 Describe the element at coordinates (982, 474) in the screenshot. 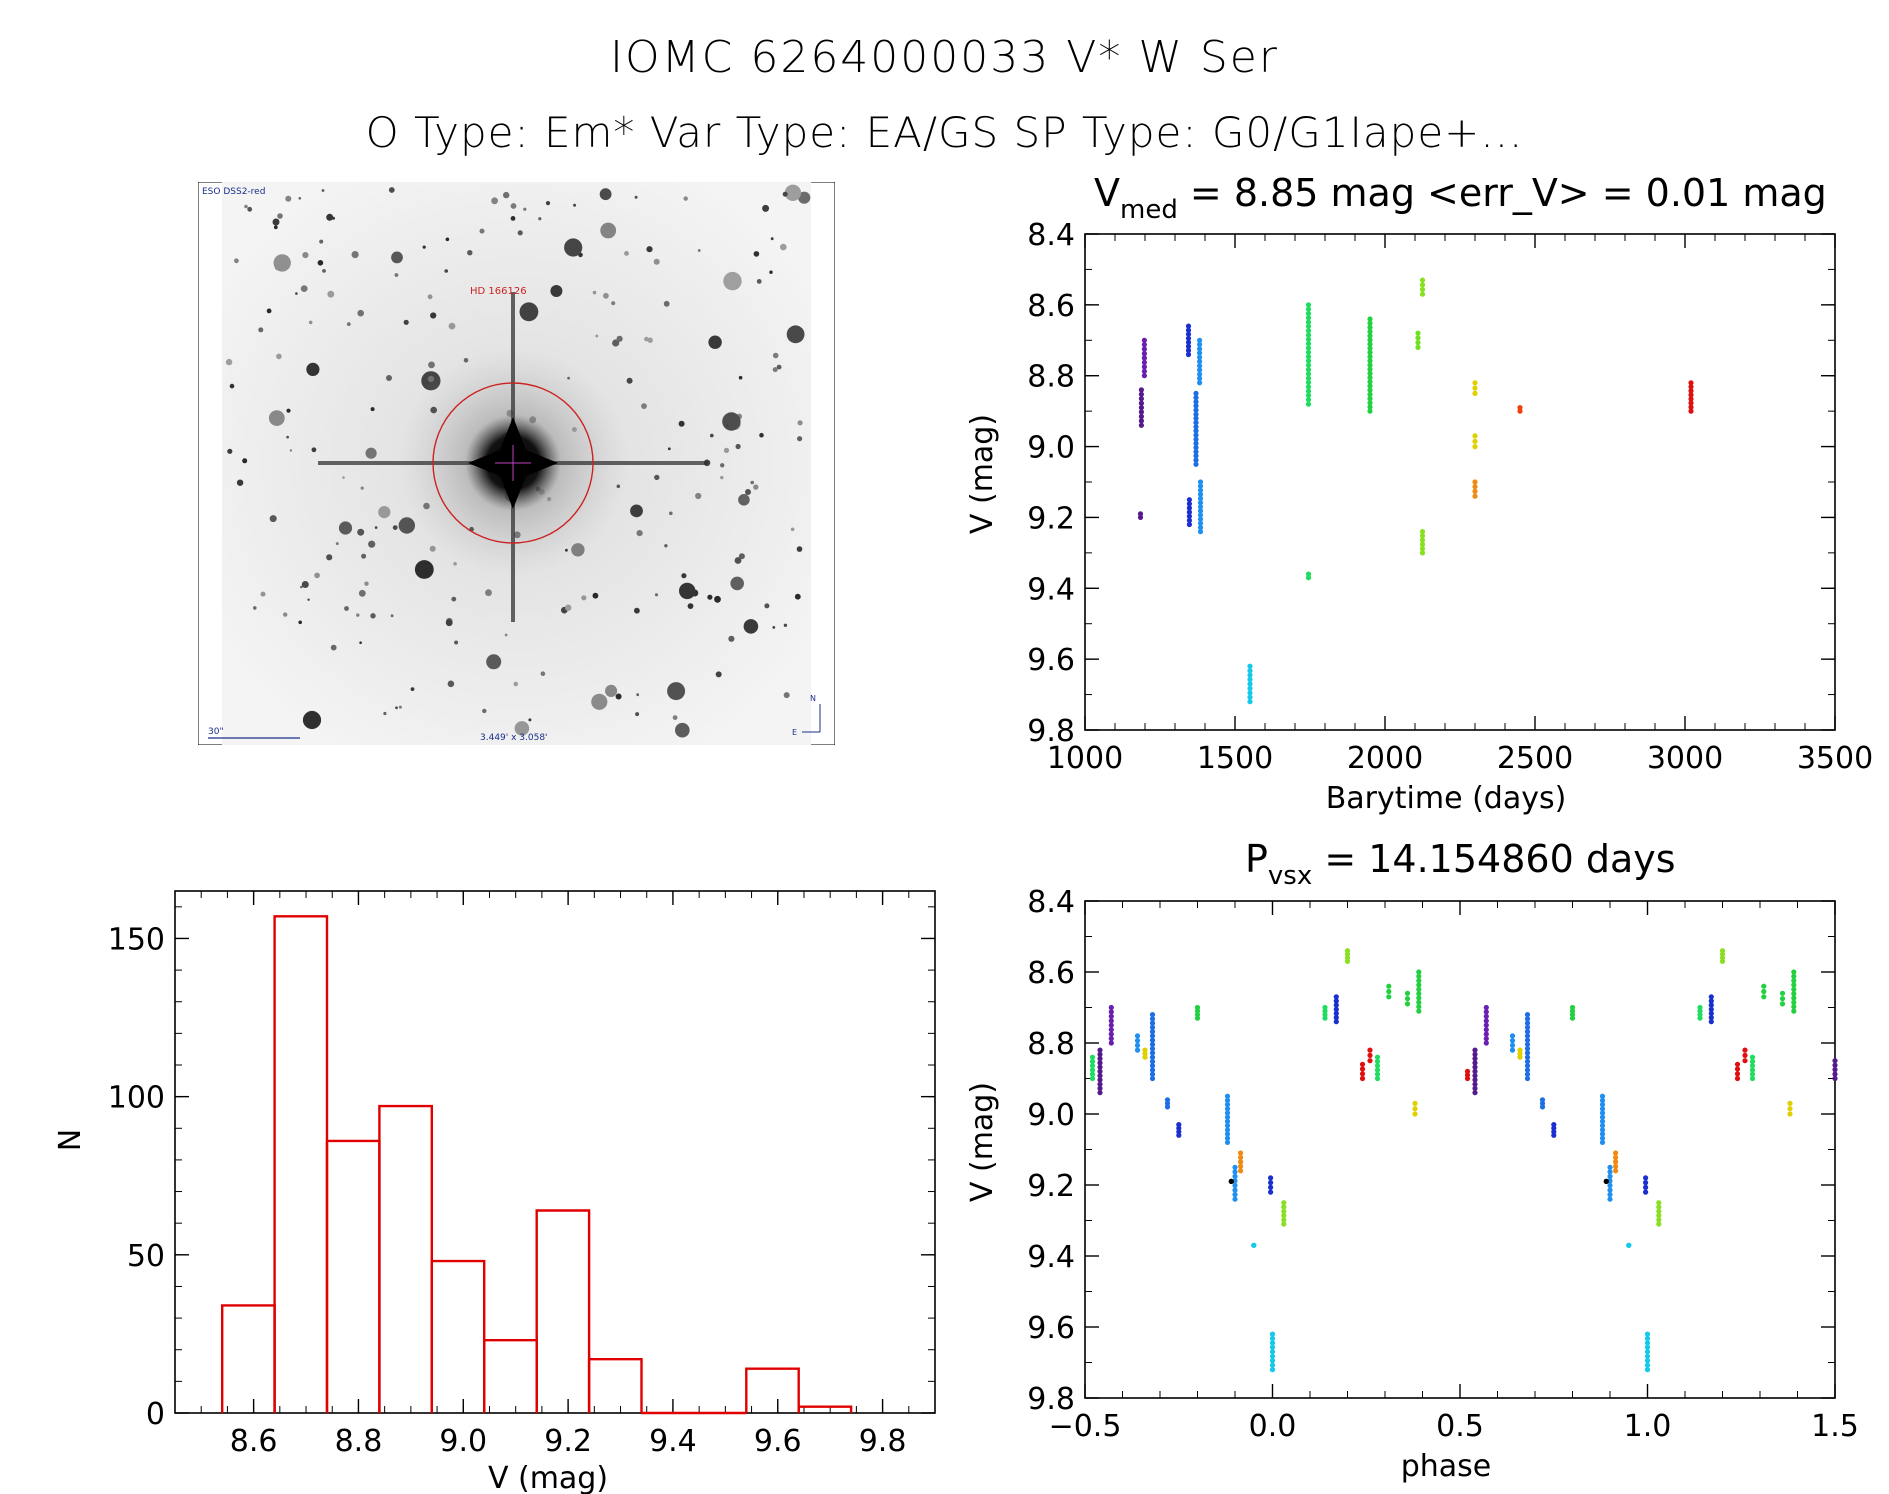

I see `lightcurve-ylabel: V (mag)` at that location.